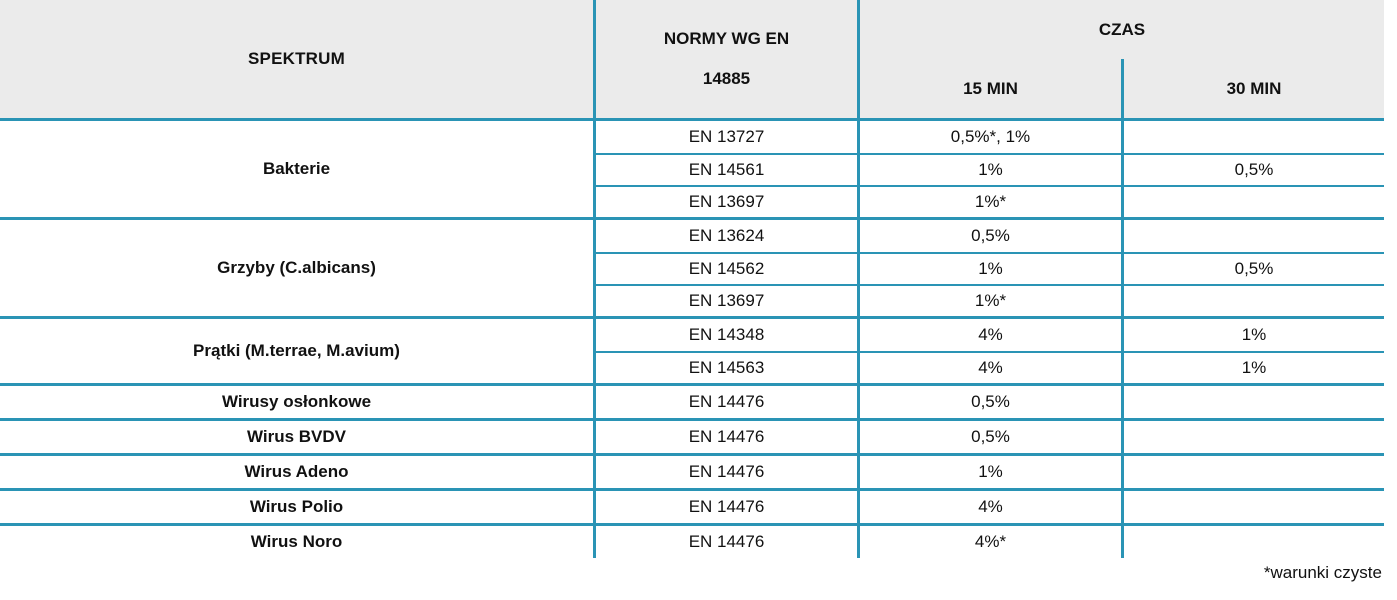 This screenshot has height=600, width=1397. I want to click on norm-cell: EN 14562, so click(728, 269).